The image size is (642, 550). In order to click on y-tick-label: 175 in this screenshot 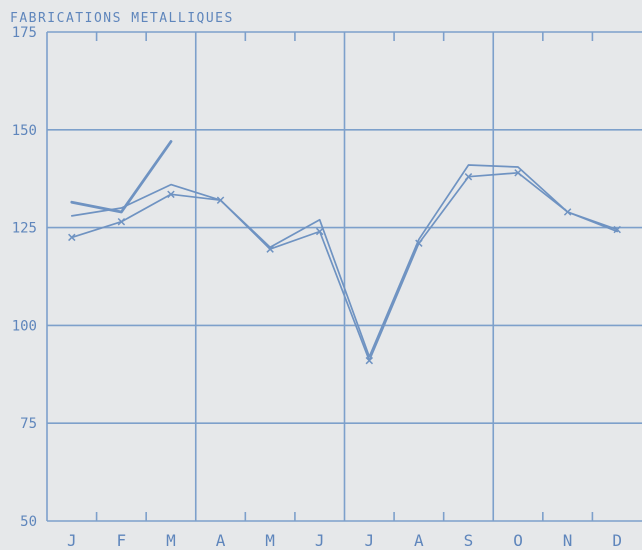, I will do `click(24, 33)`.